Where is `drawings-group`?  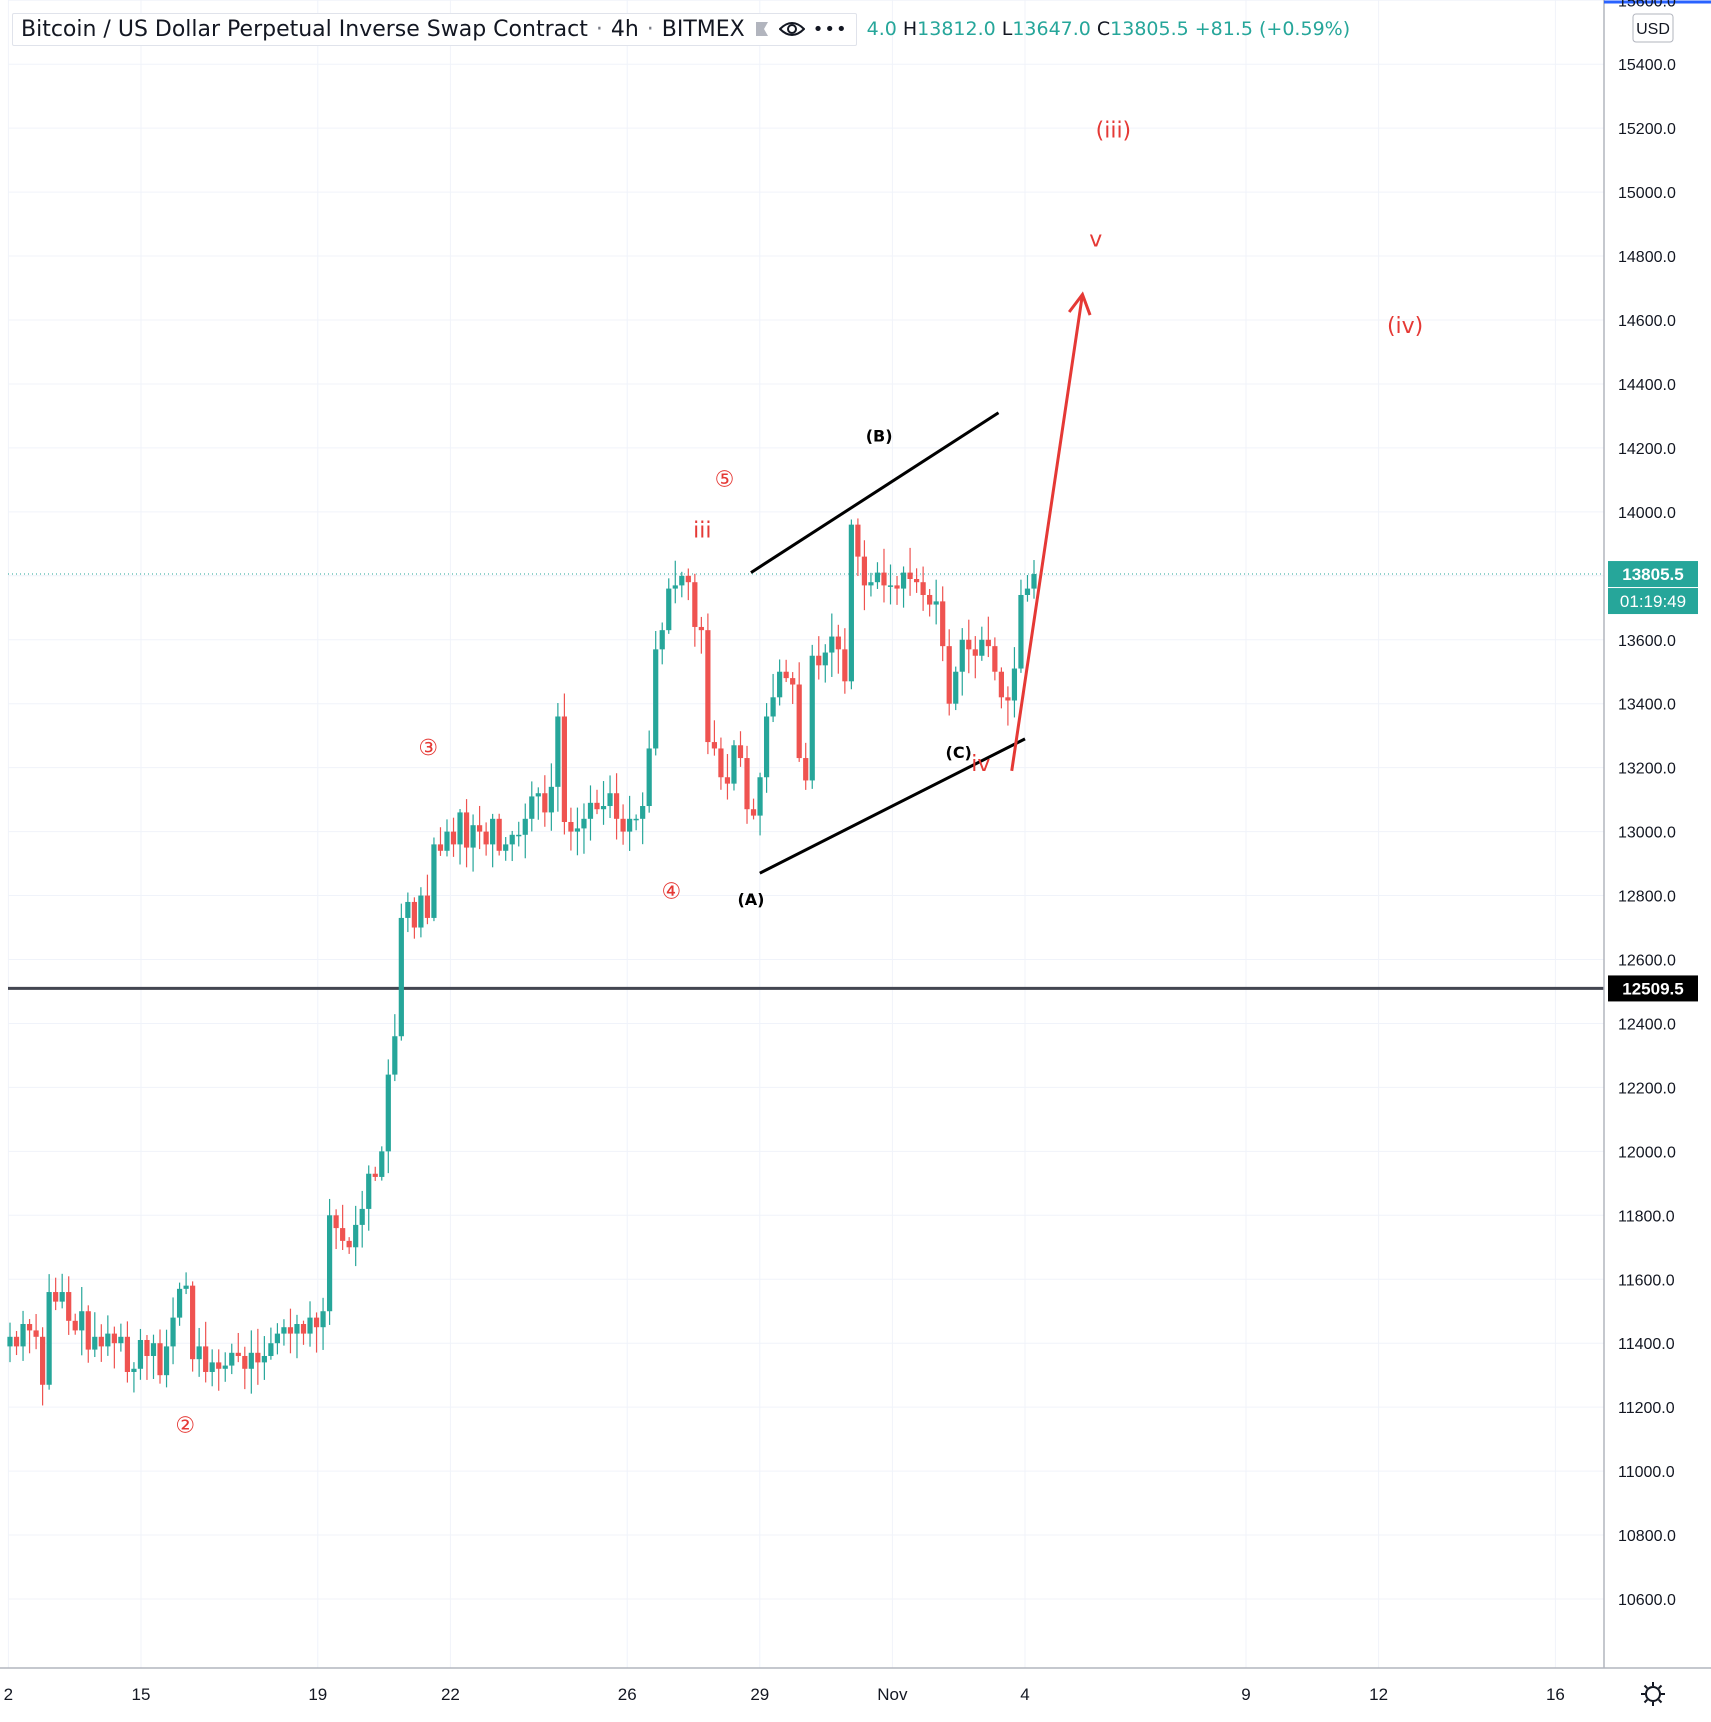
drawings-group is located at coordinates (921, 583).